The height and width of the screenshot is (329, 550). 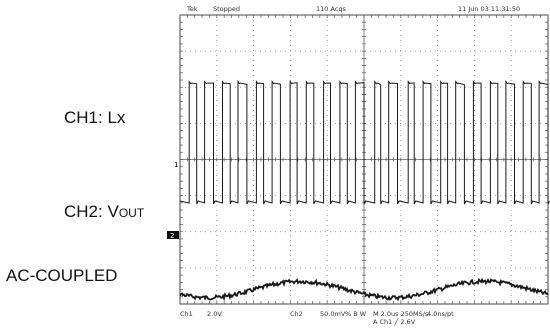 I want to click on ch2-label-v: V, so click(x=113, y=211).